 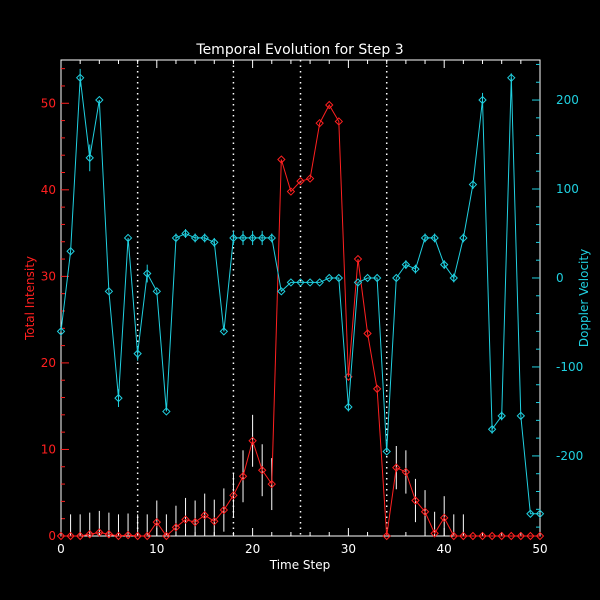 What do you see at coordinates (567, 189) in the screenshot?
I see `y-right-tick-label-3: 100` at bounding box center [567, 189].